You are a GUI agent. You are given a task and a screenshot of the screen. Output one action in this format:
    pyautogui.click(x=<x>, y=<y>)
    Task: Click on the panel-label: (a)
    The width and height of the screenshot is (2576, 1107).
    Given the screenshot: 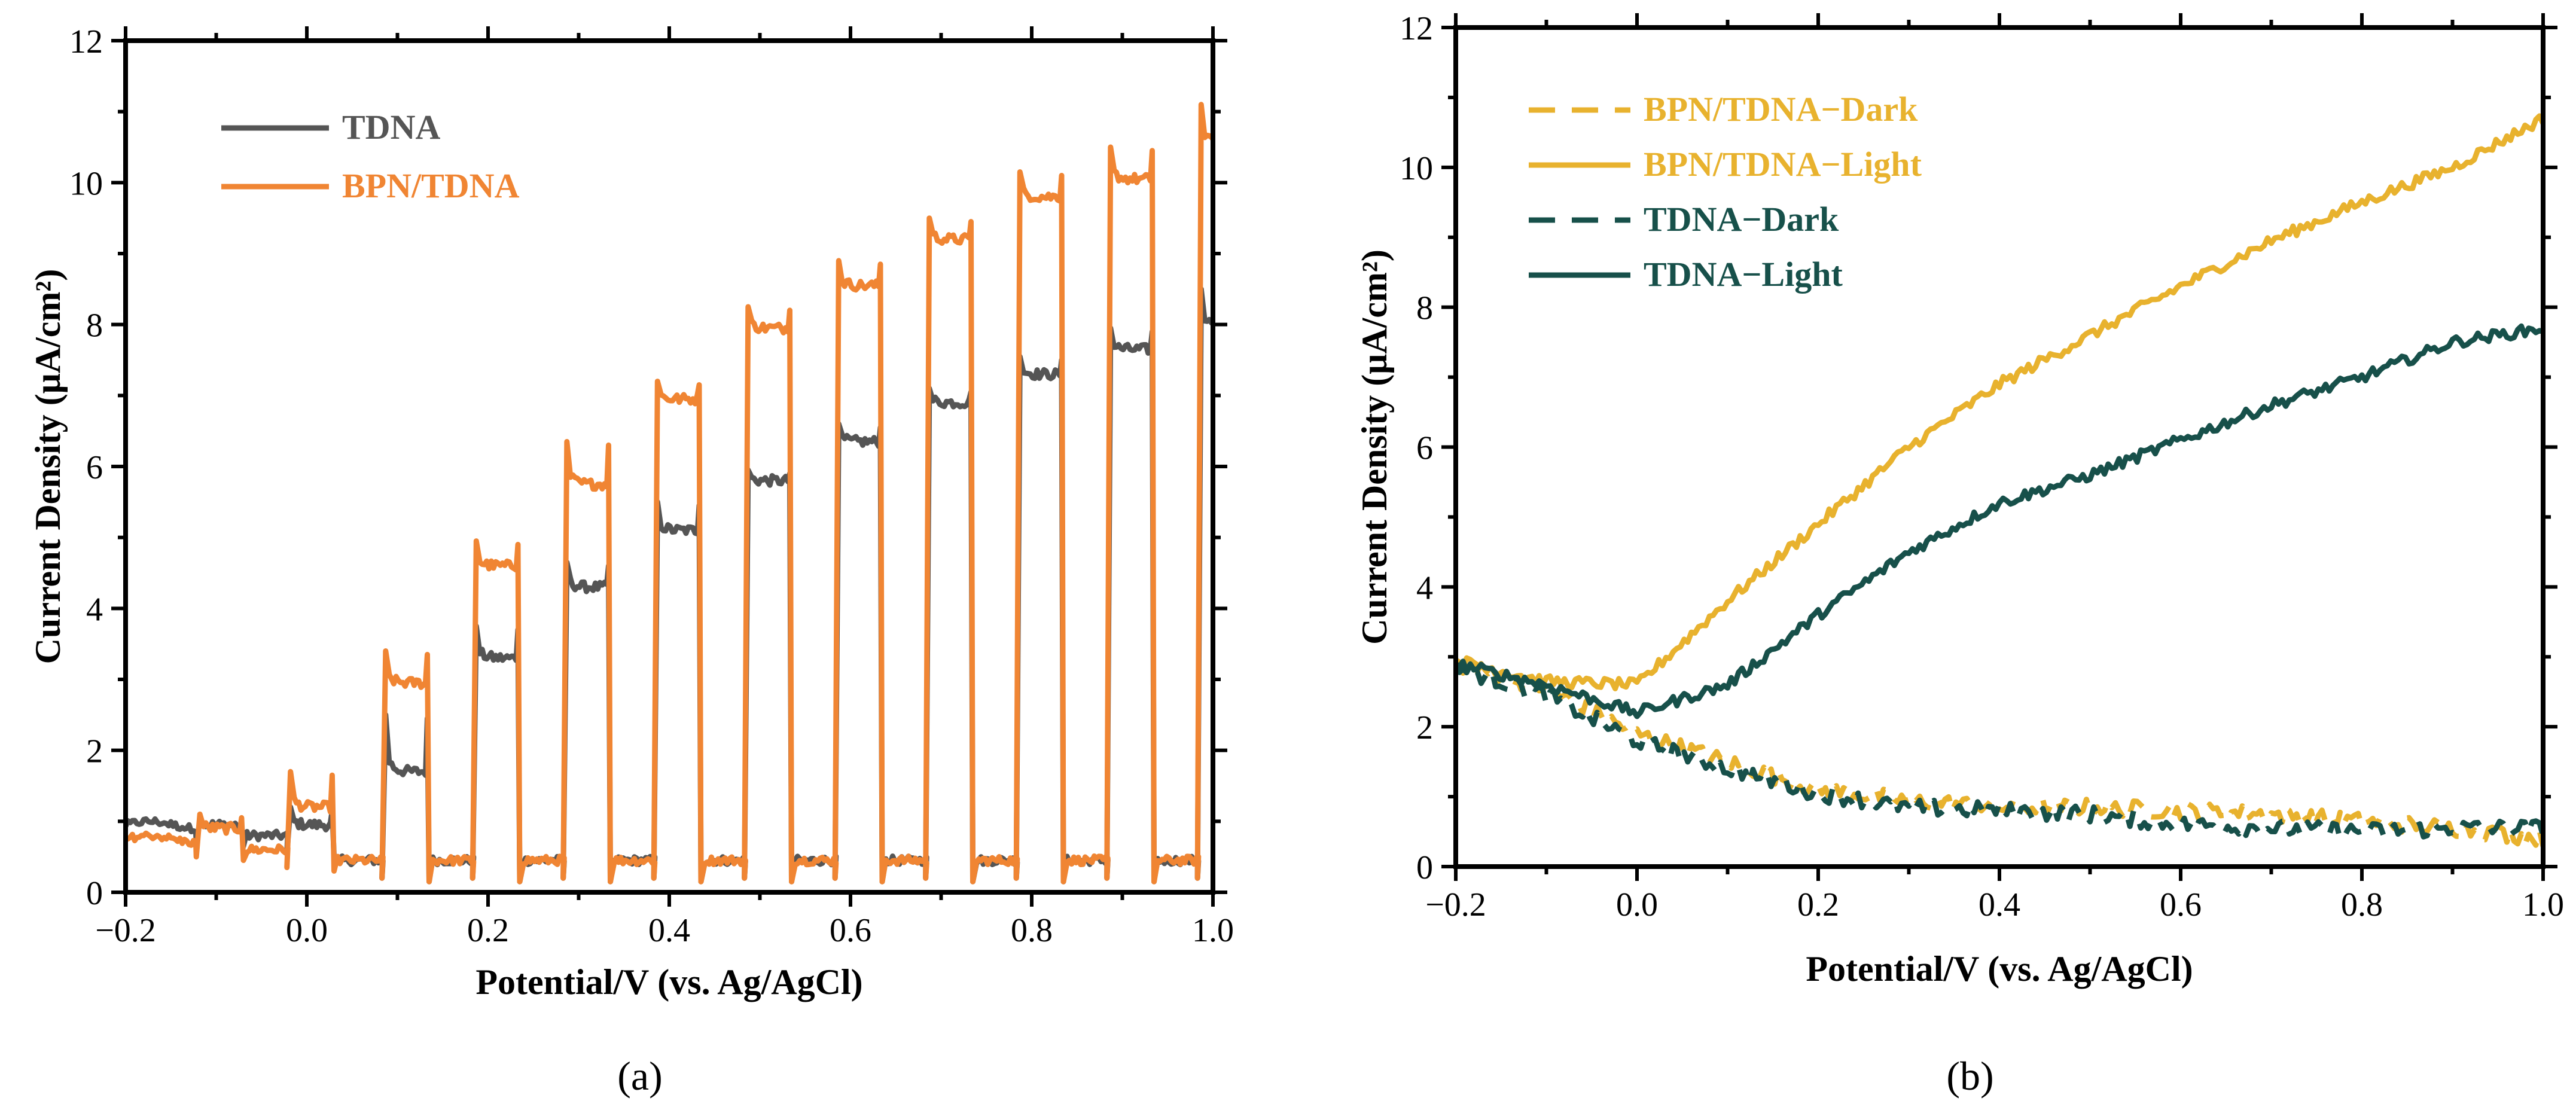 What is the action you would take?
    pyautogui.click(x=640, y=1076)
    